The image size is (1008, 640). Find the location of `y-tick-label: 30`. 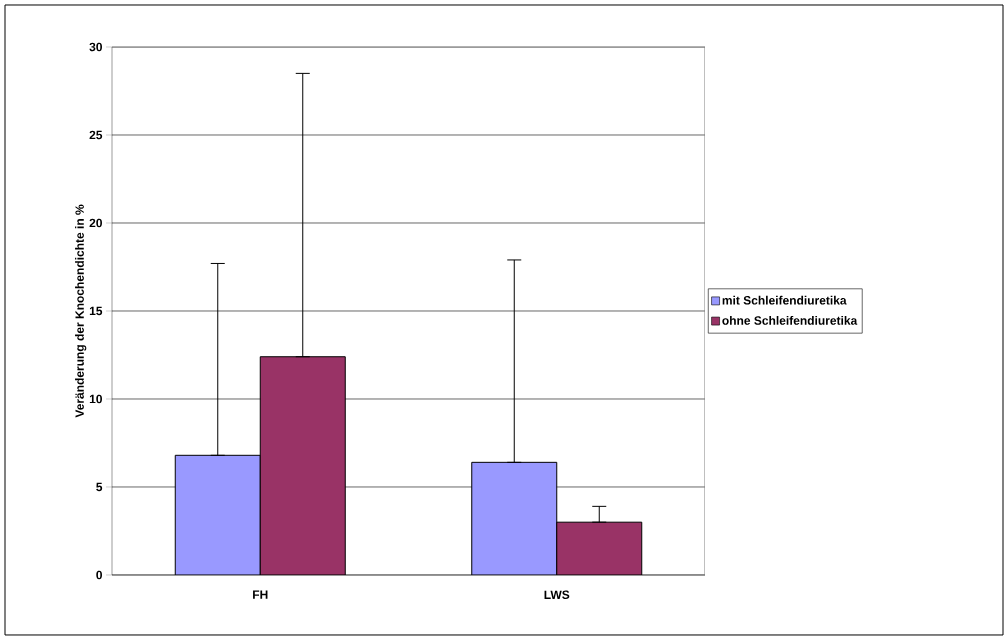

y-tick-label: 30 is located at coordinates (95, 47).